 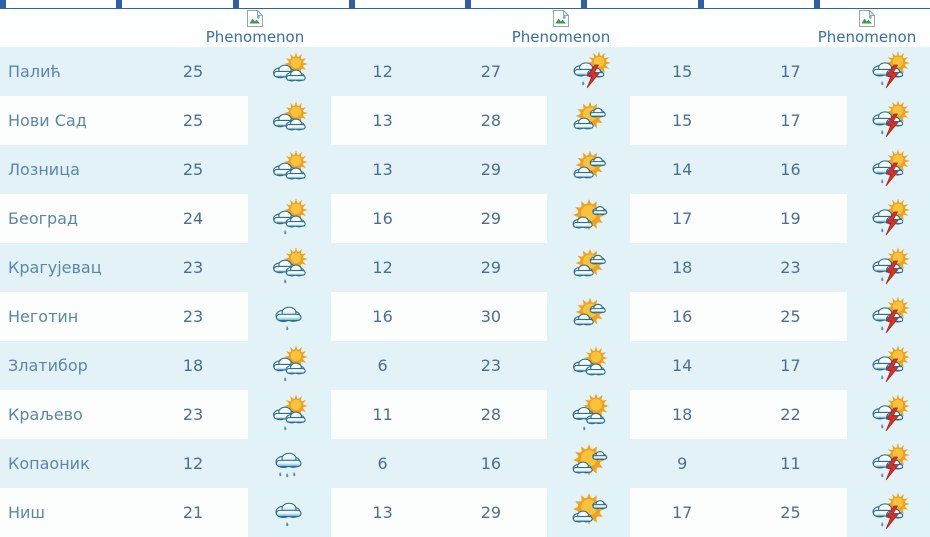 I want to click on partly-cloudy-sun-icon, so click(x=589, y=414).